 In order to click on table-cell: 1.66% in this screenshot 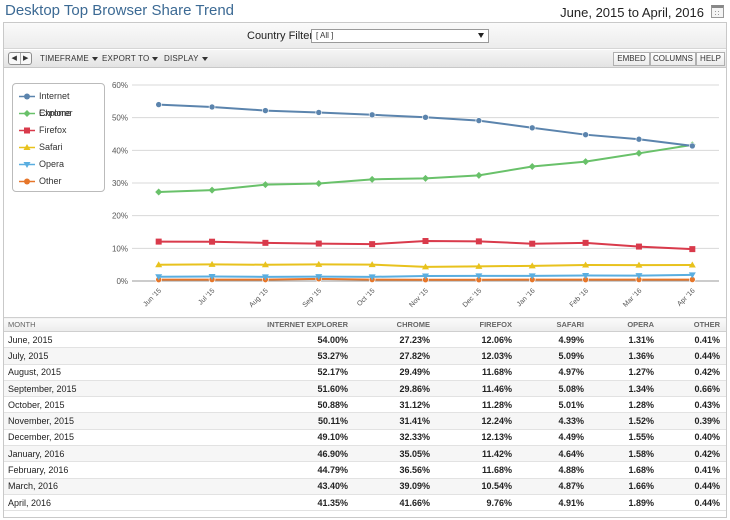, I will do `click(625, 486)`.